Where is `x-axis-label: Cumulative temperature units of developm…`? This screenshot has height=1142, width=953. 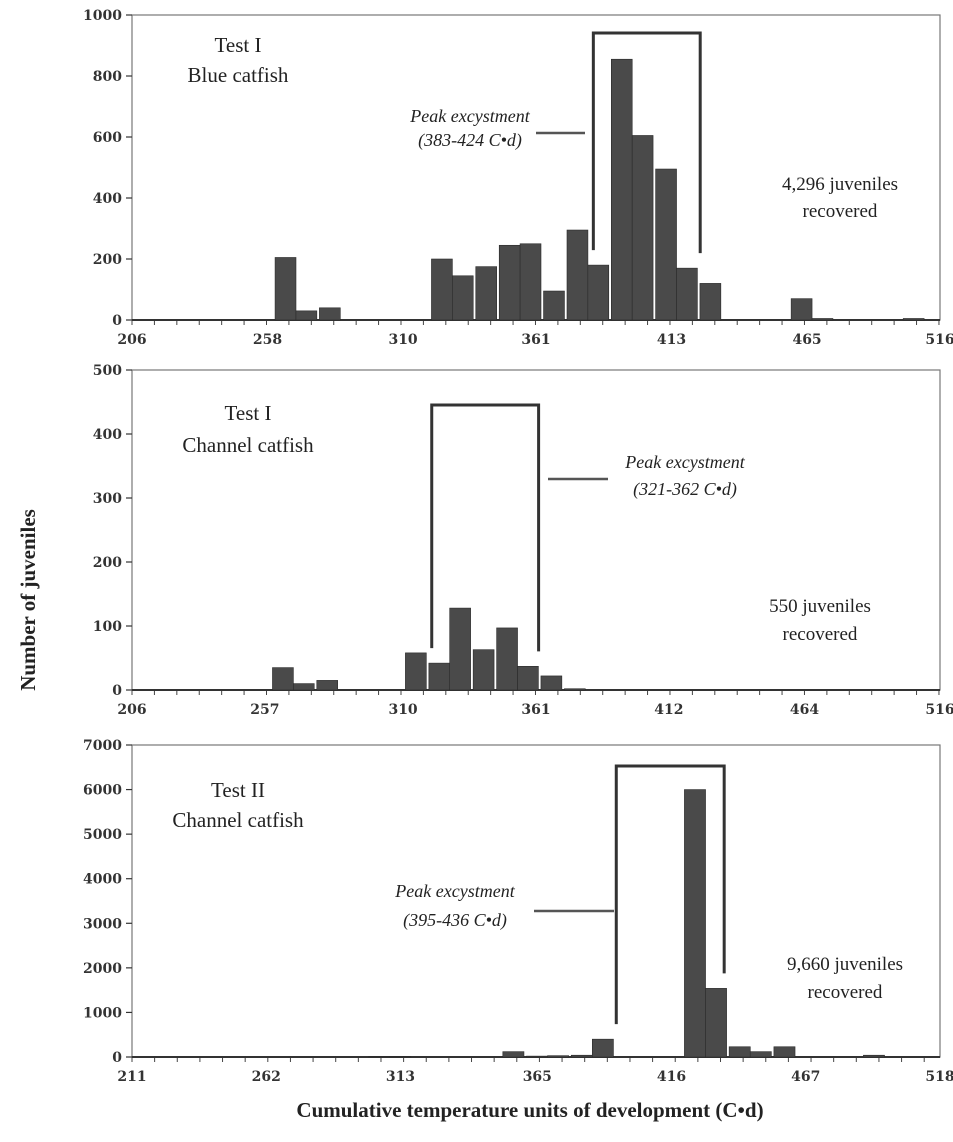 x-axis-label: Cumulative temperature units of developm… is located at coordinates (530, 1110).